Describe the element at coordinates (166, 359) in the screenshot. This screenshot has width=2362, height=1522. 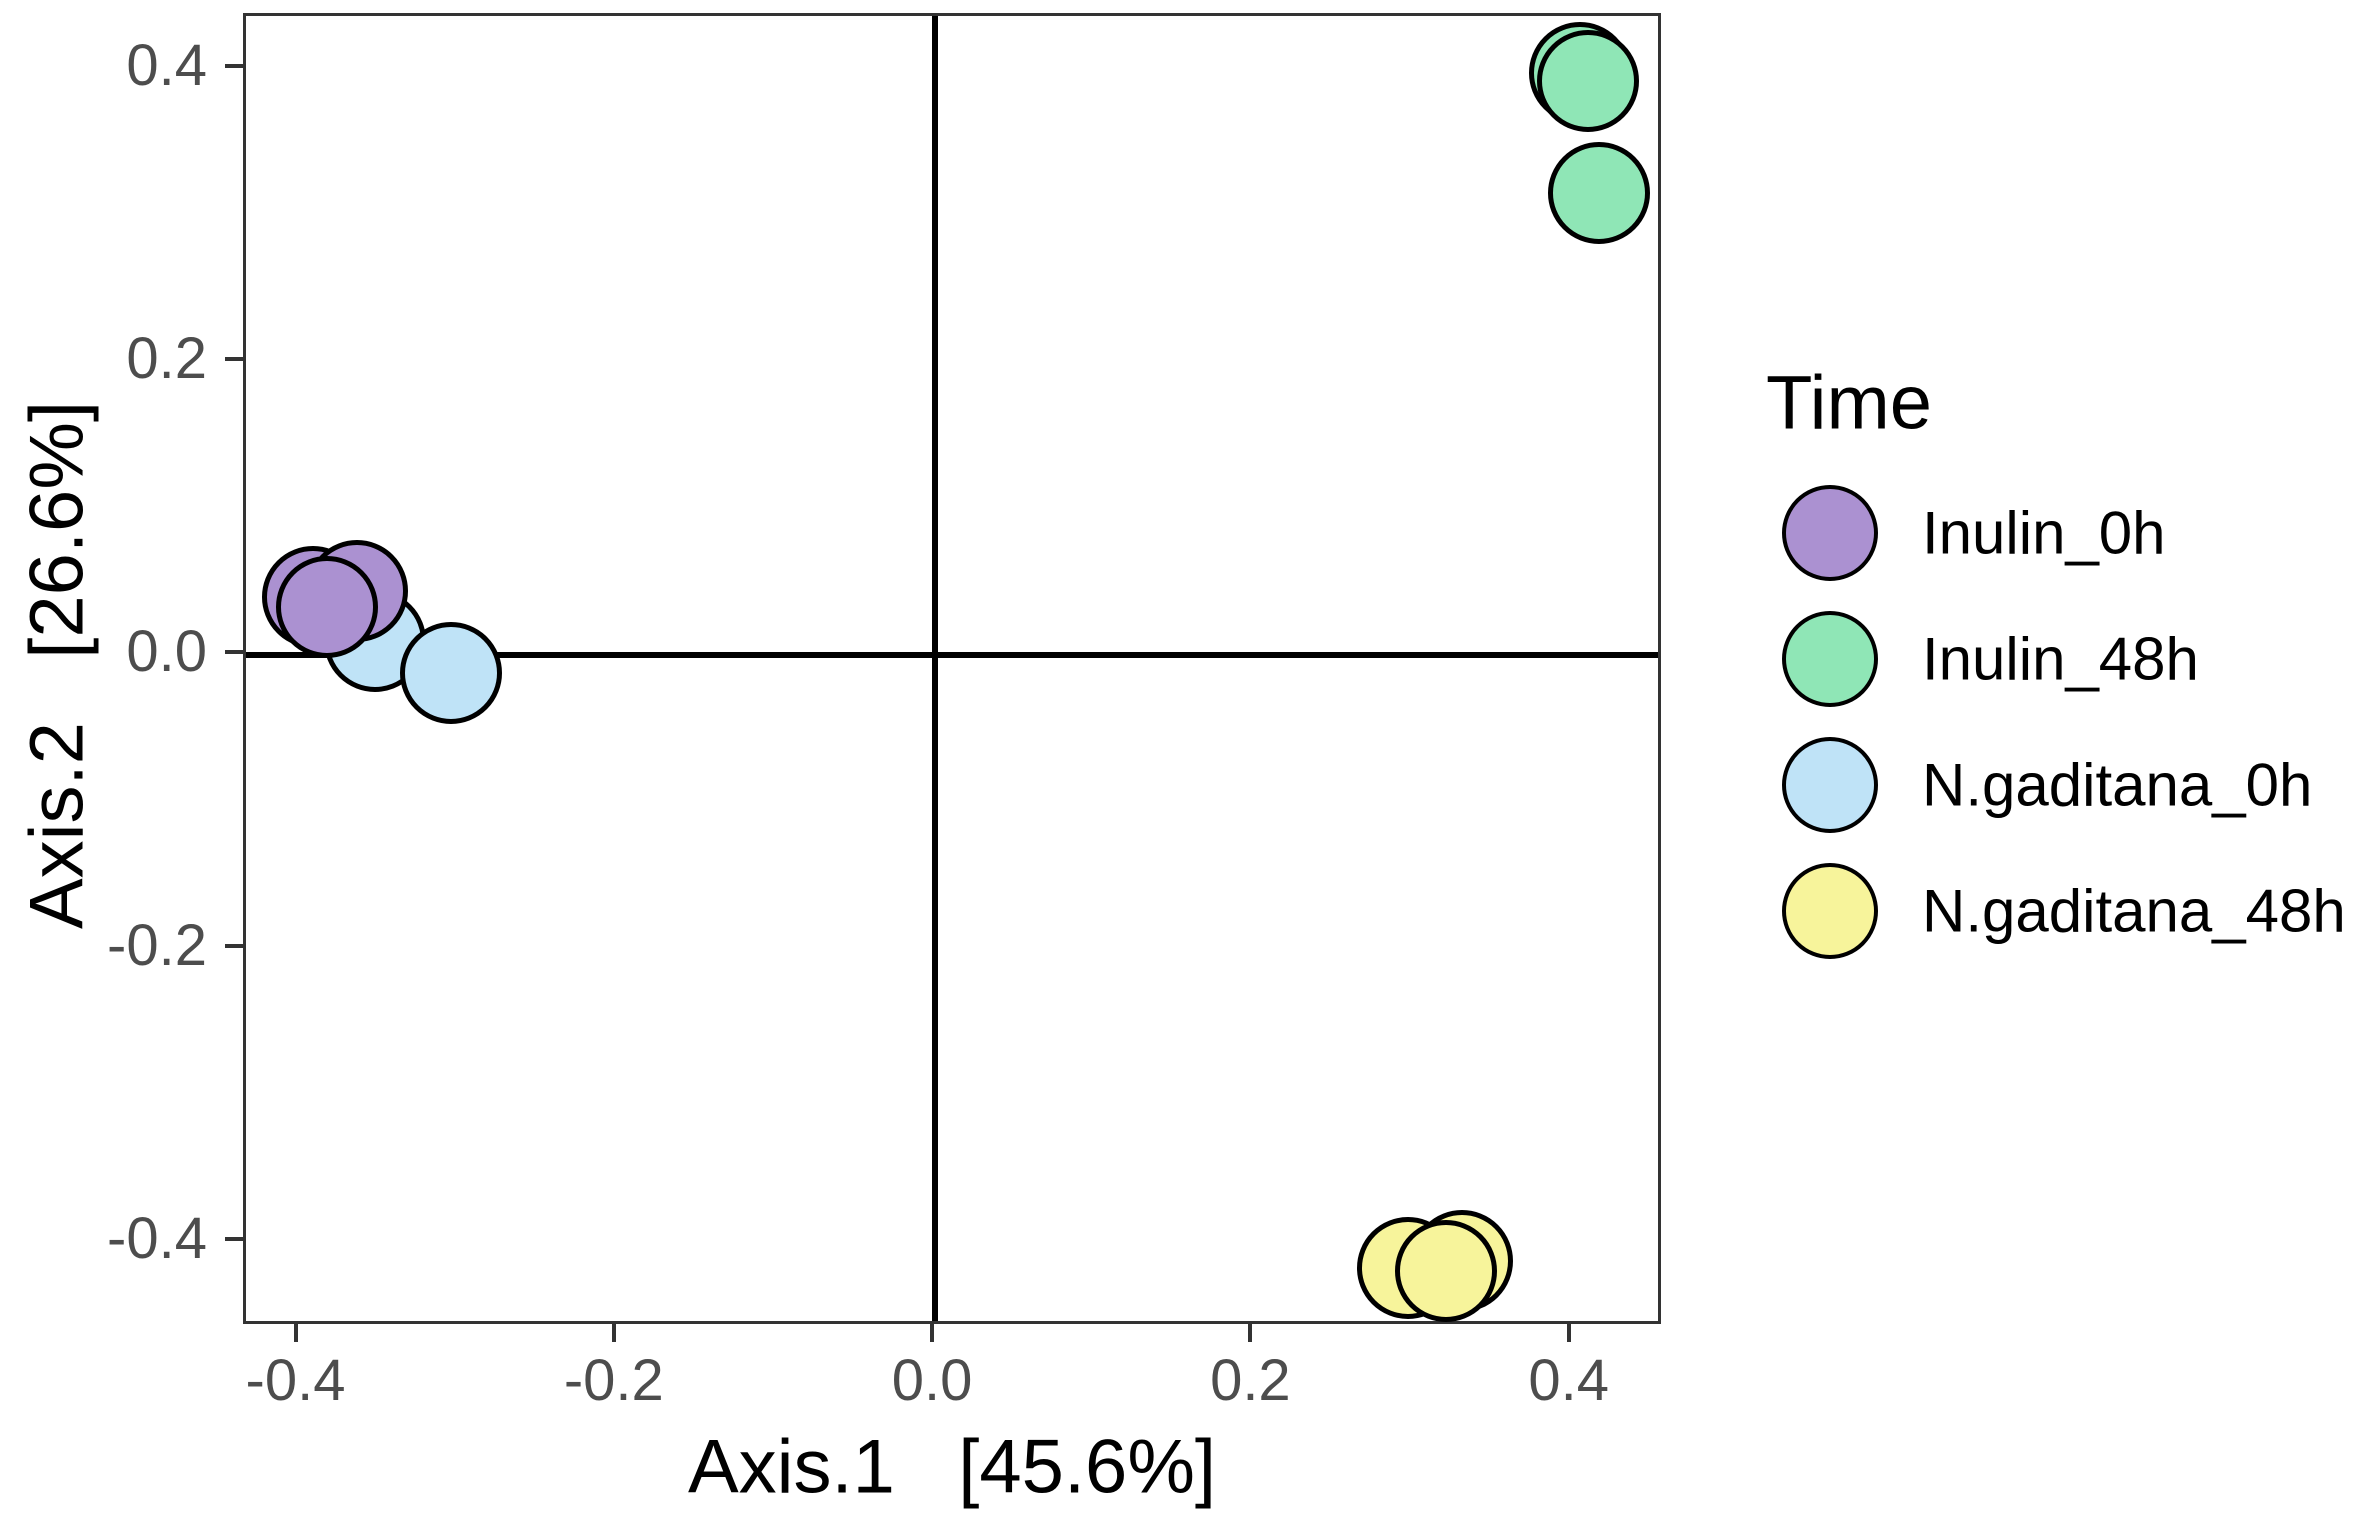
I see `y-tick-label: 0.2` at that location.